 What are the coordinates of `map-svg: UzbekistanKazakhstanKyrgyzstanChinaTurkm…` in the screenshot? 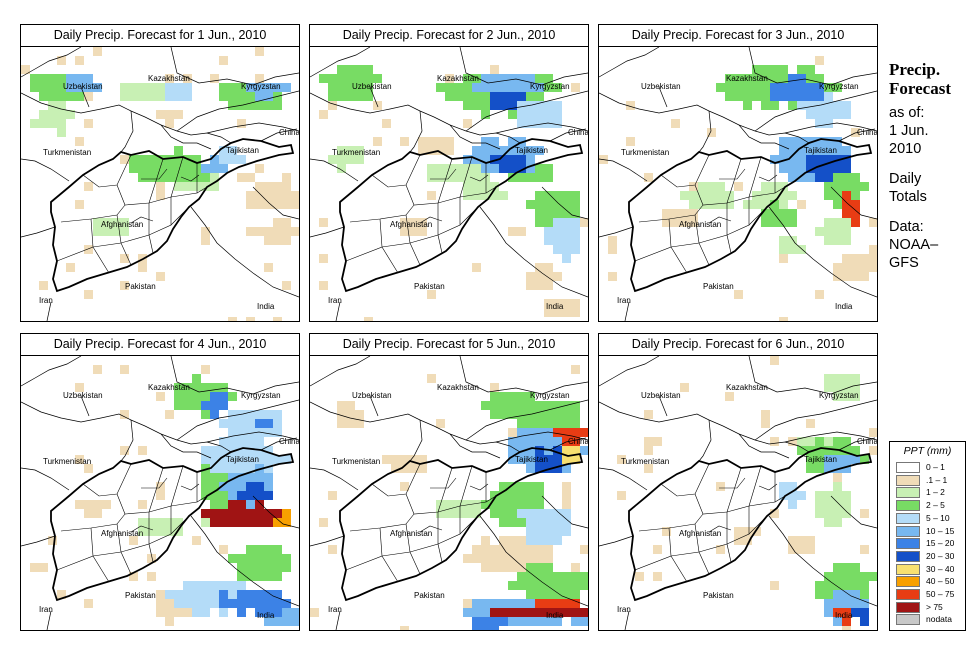 It's located at (160, 493).